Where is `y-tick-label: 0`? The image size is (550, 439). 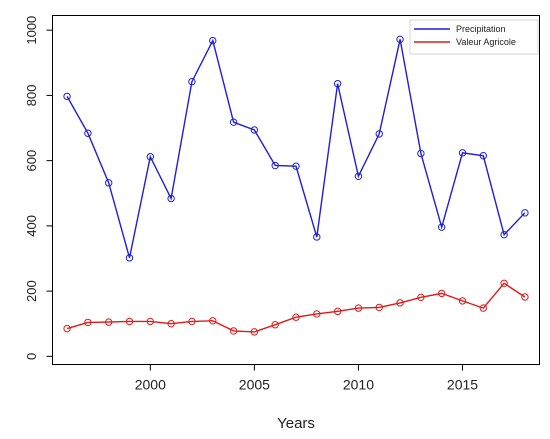 y-tick-label: 0 is located at coordinates (31, 356).